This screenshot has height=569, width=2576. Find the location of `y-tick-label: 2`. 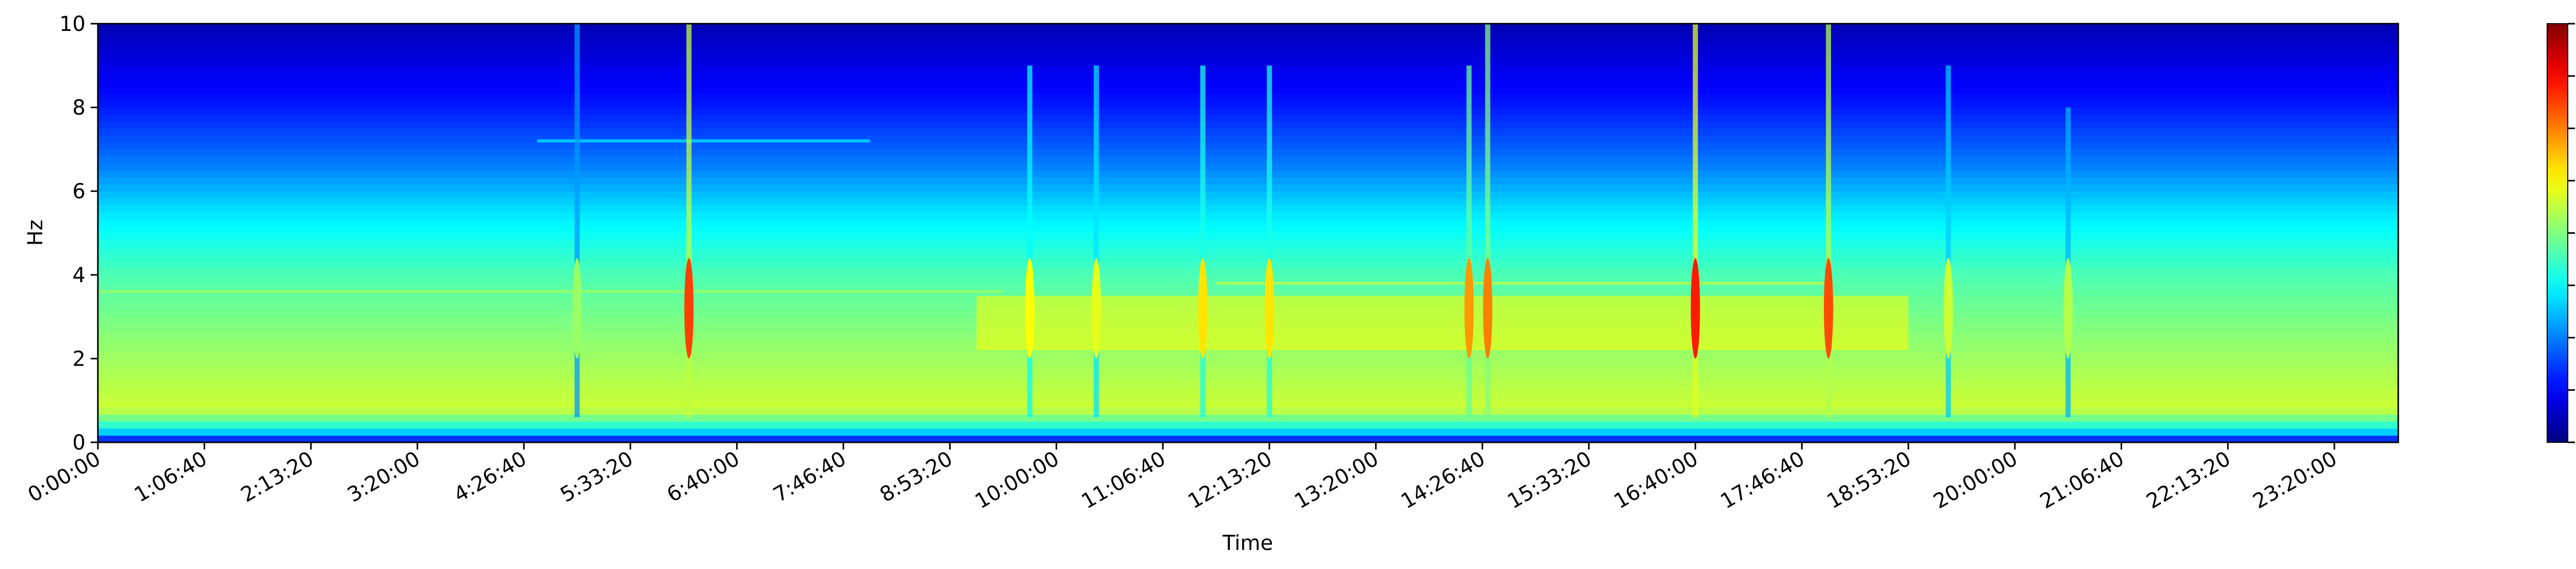

y-tick-label: 2 is located at coordinates (79, 359).